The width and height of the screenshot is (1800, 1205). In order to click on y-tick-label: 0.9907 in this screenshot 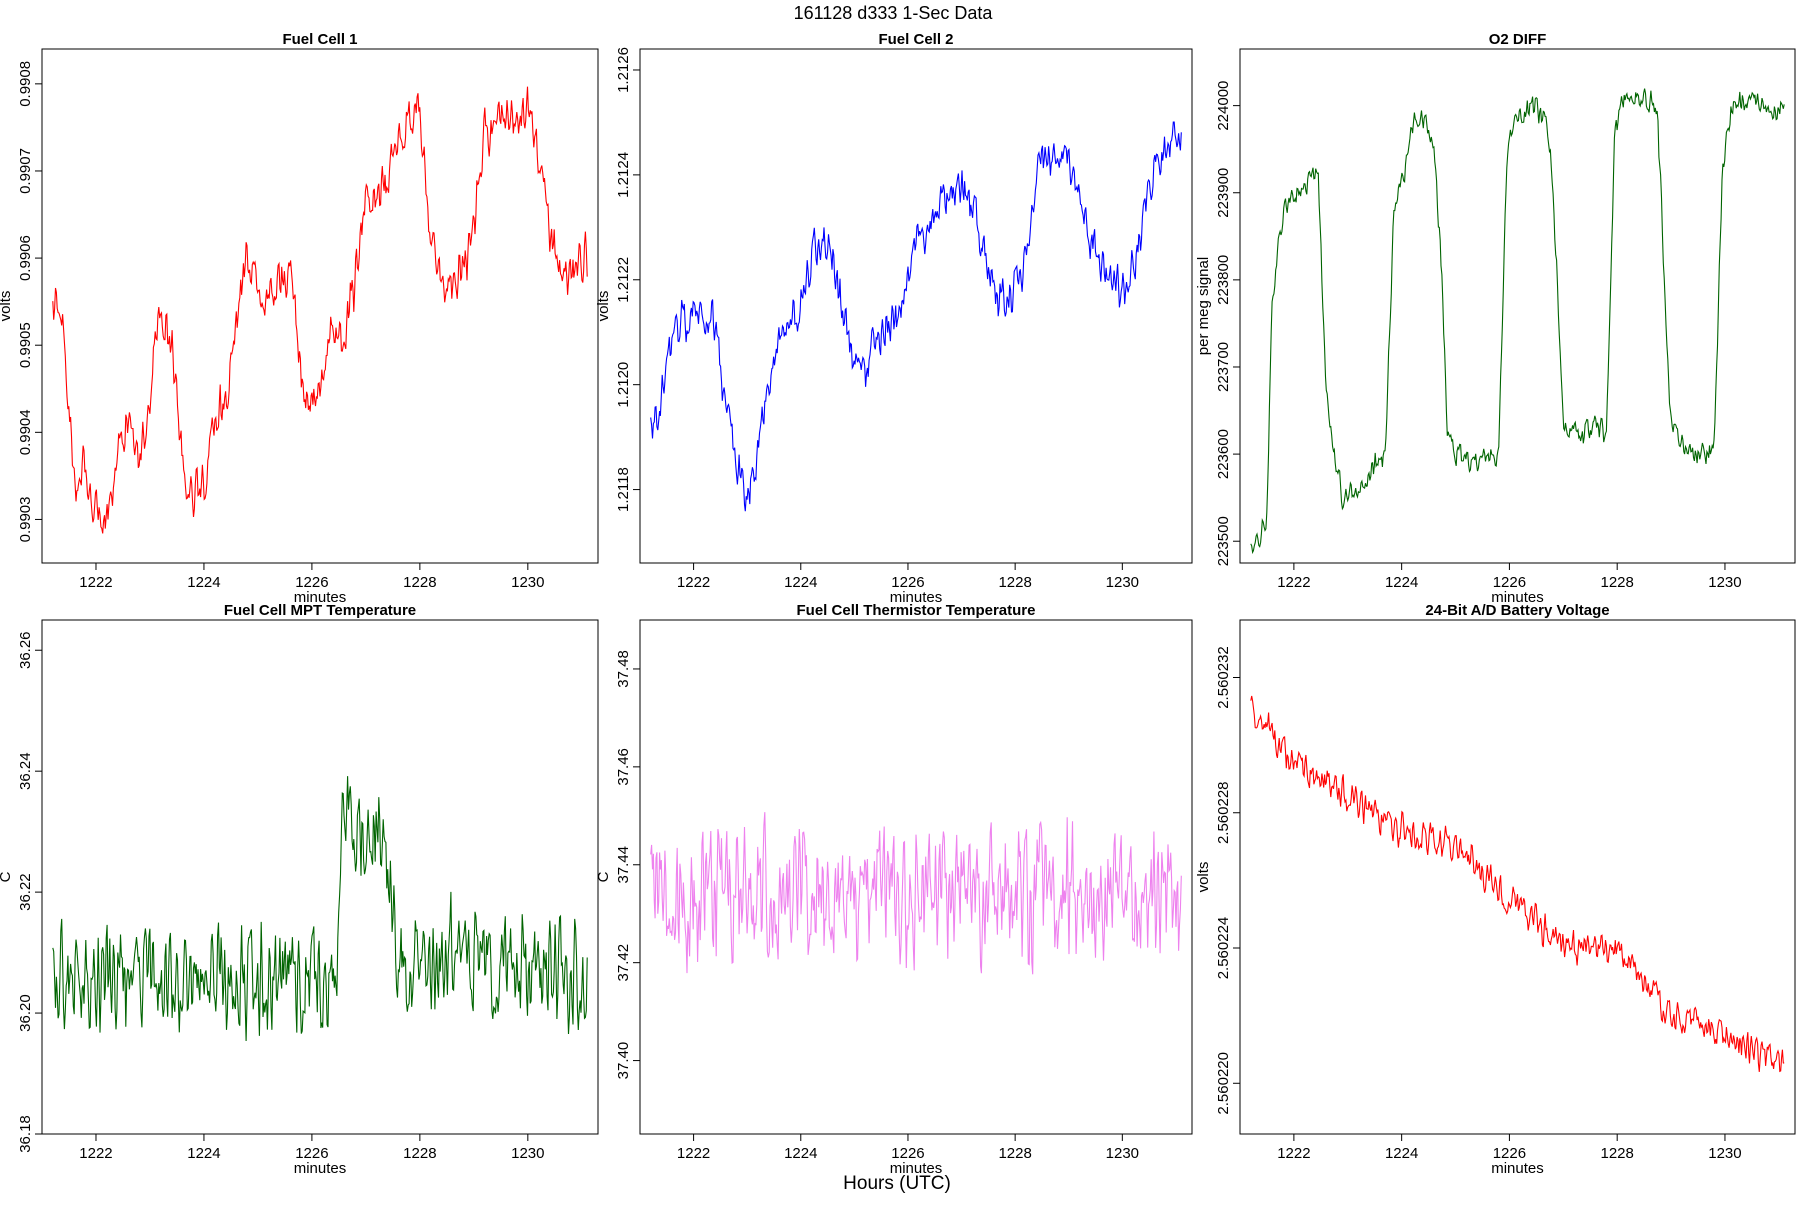, I will do `click(25, 171)`.